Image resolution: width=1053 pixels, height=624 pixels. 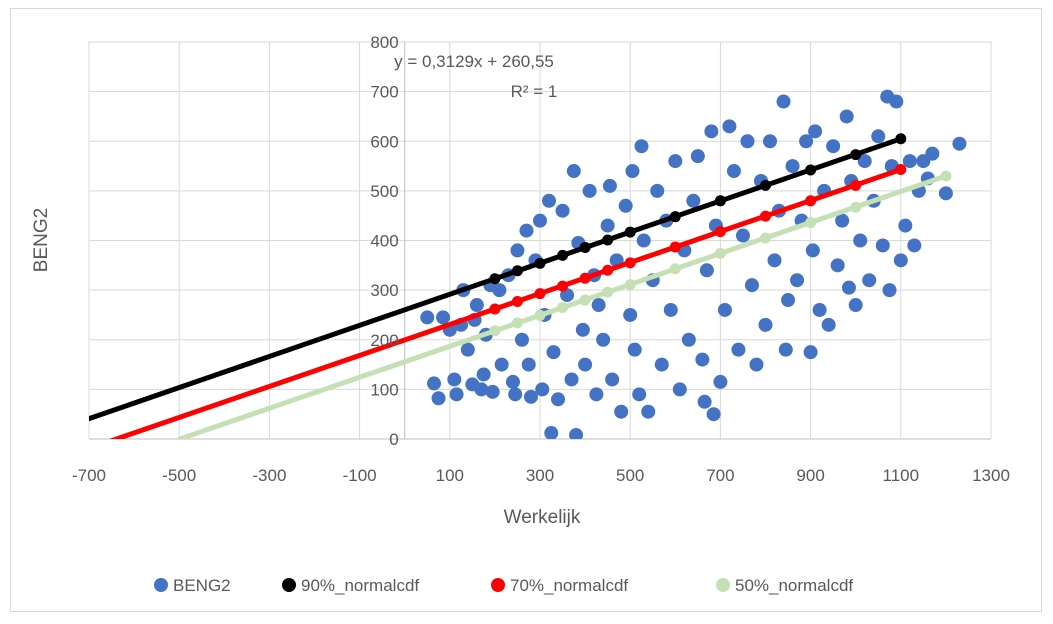 I want to click on x-tick-label: 300, so click(x=540, y=475).